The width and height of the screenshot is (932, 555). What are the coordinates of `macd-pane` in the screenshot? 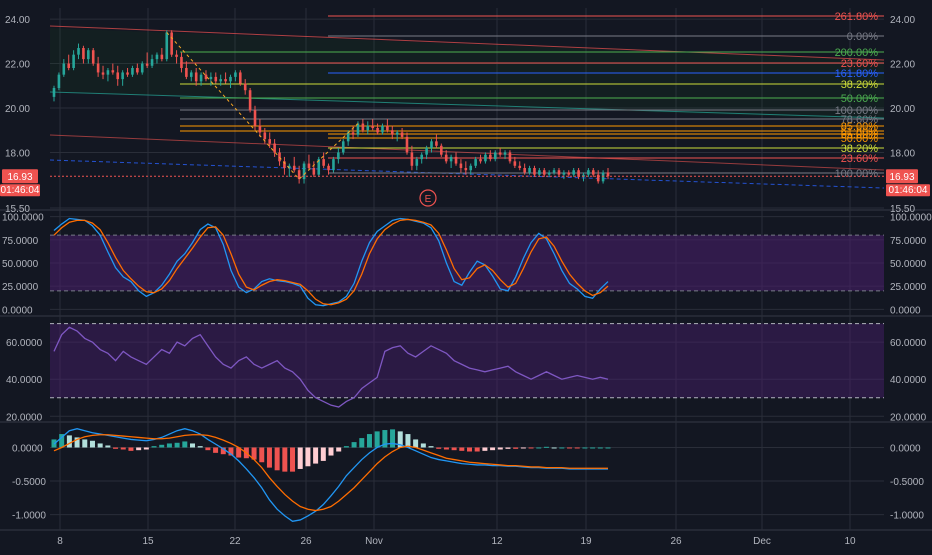 It's located at (331, 475).